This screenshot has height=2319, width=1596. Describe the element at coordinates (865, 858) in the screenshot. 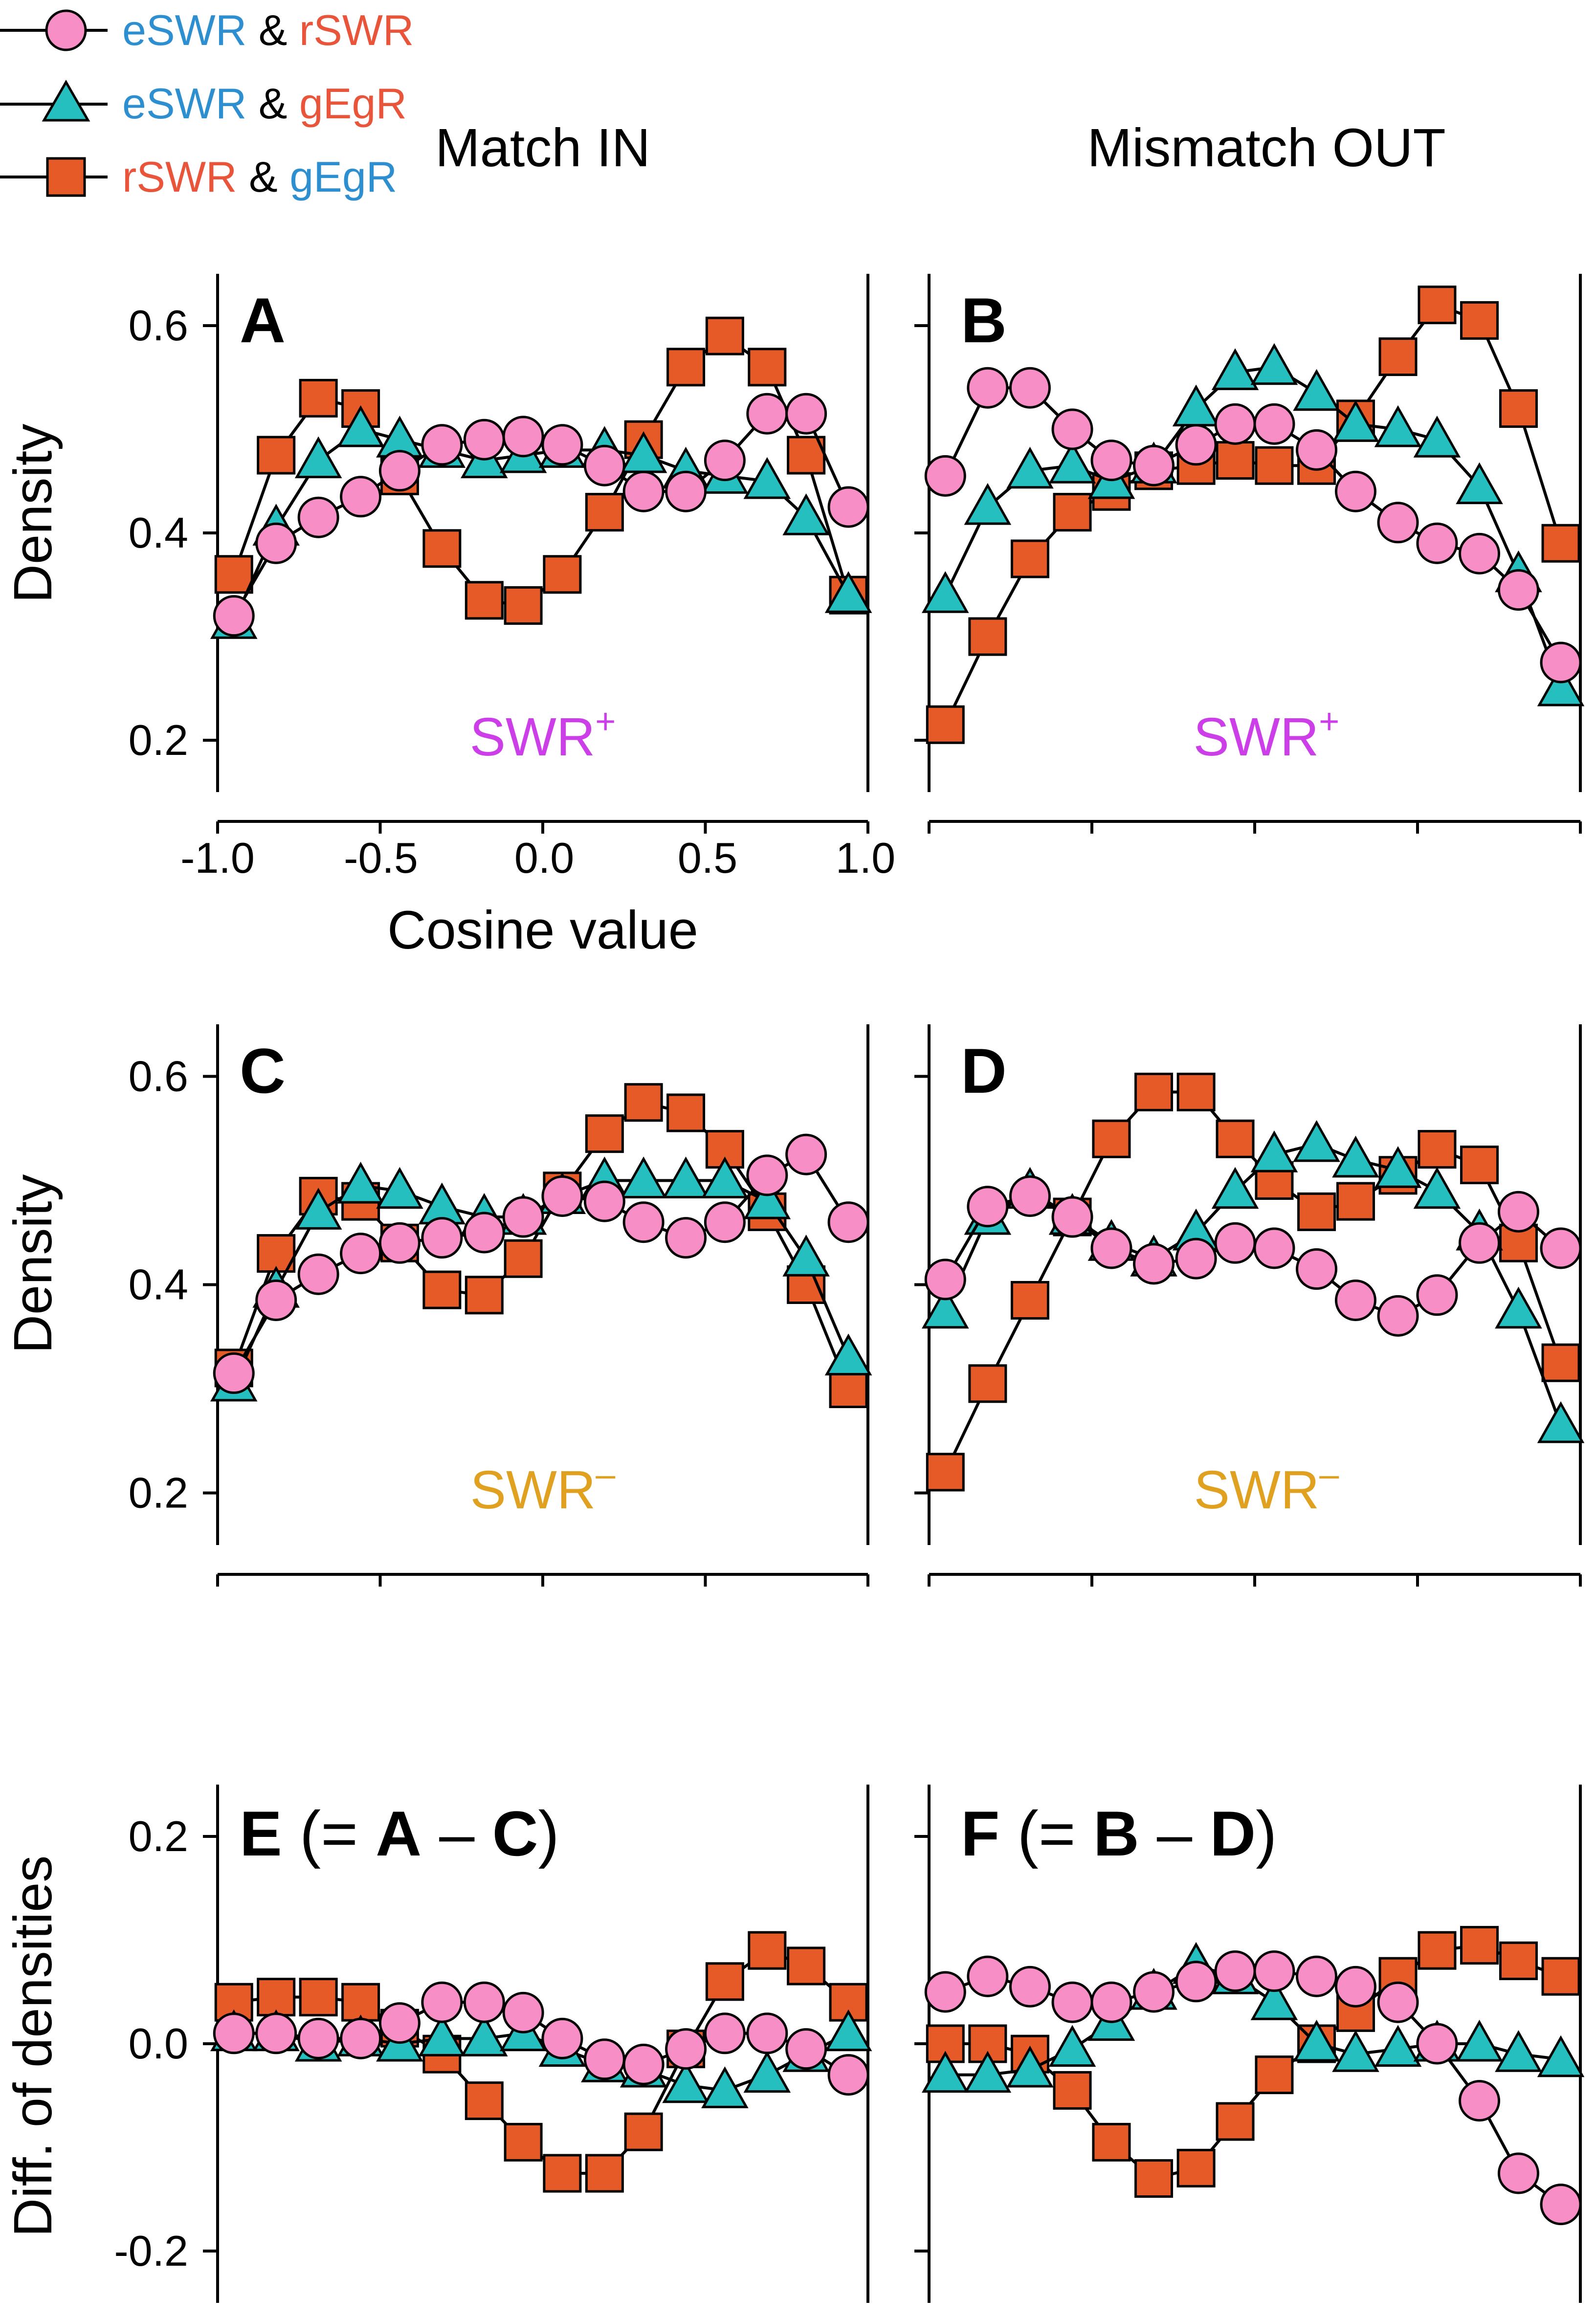

I see `x-tick-label: 1.0` at that location.